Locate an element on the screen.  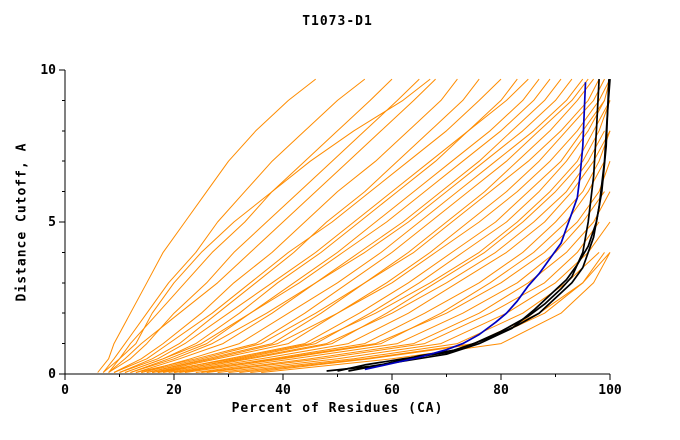
x-axis-label: Percent of Residues (CA) is located at coordinates (337, 408).